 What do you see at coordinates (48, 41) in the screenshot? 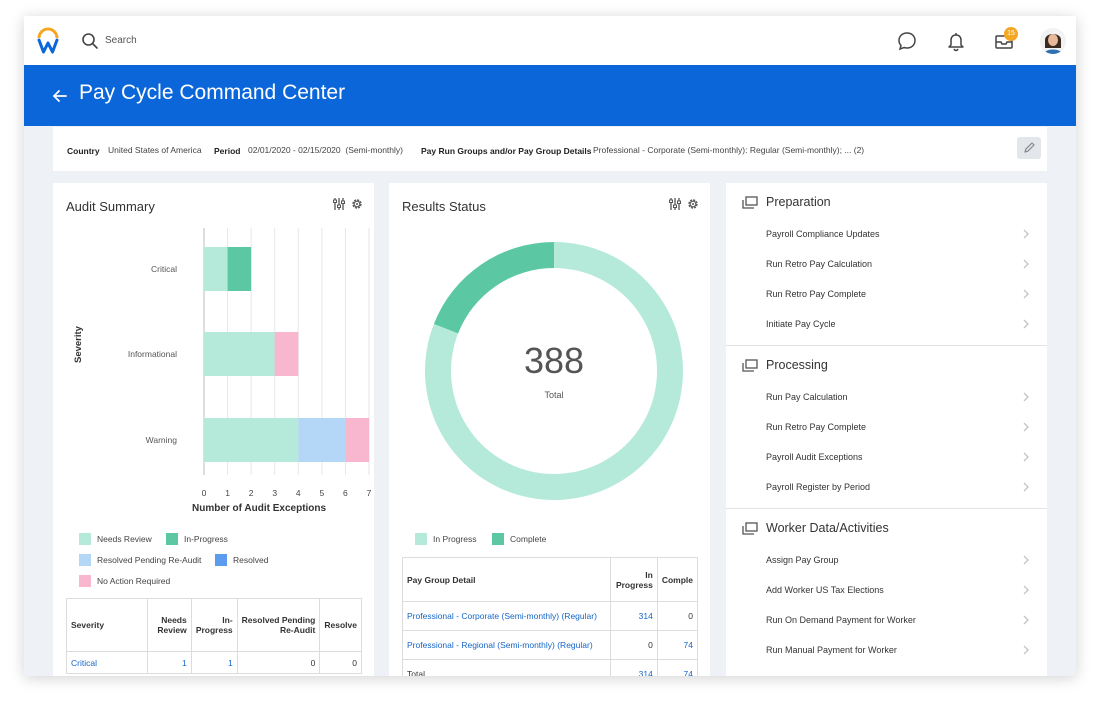
I see `workday-logo` at bounding box center [48, 41].